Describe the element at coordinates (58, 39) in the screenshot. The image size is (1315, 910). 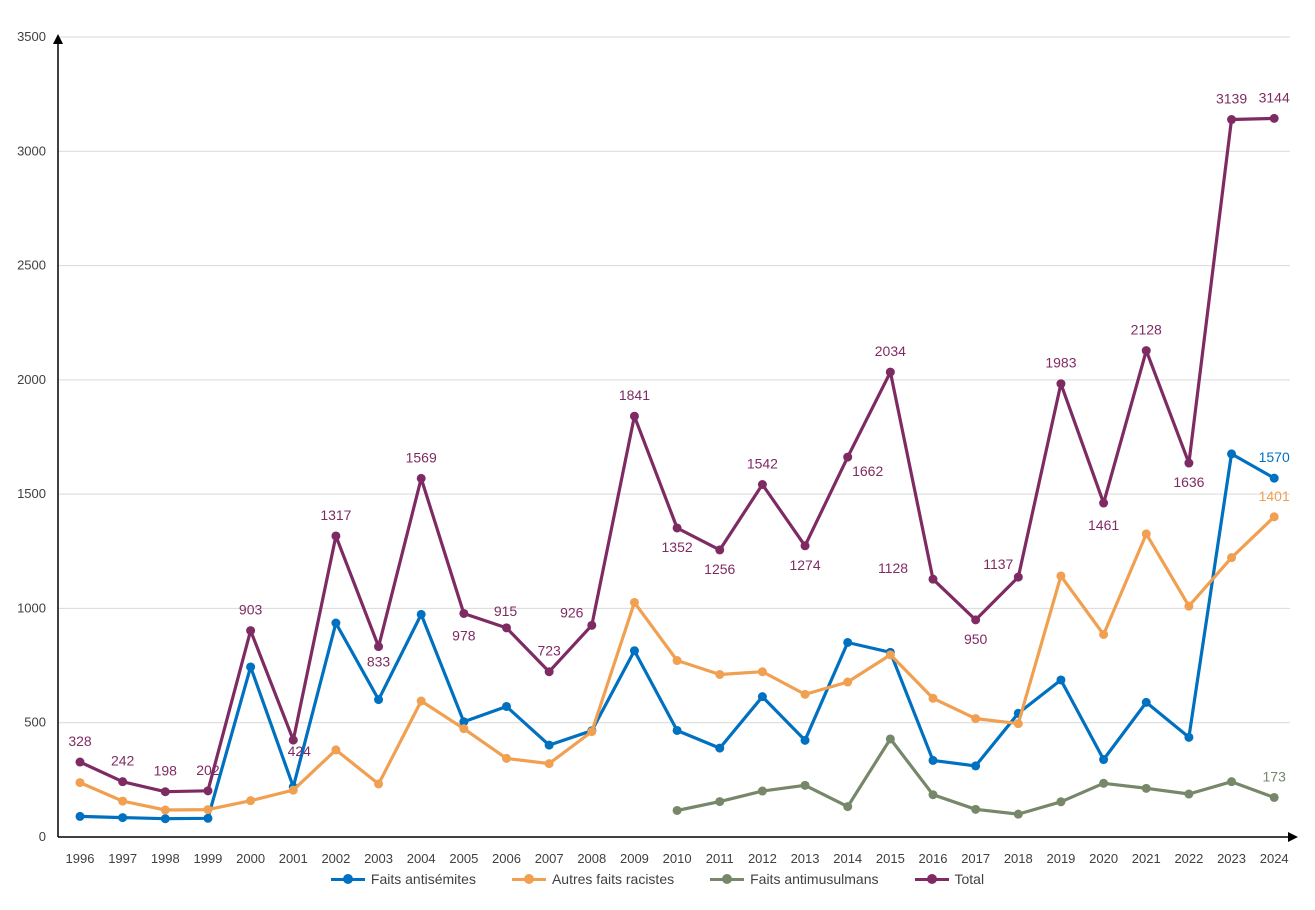
I see `y-axis-arrow` at that location.